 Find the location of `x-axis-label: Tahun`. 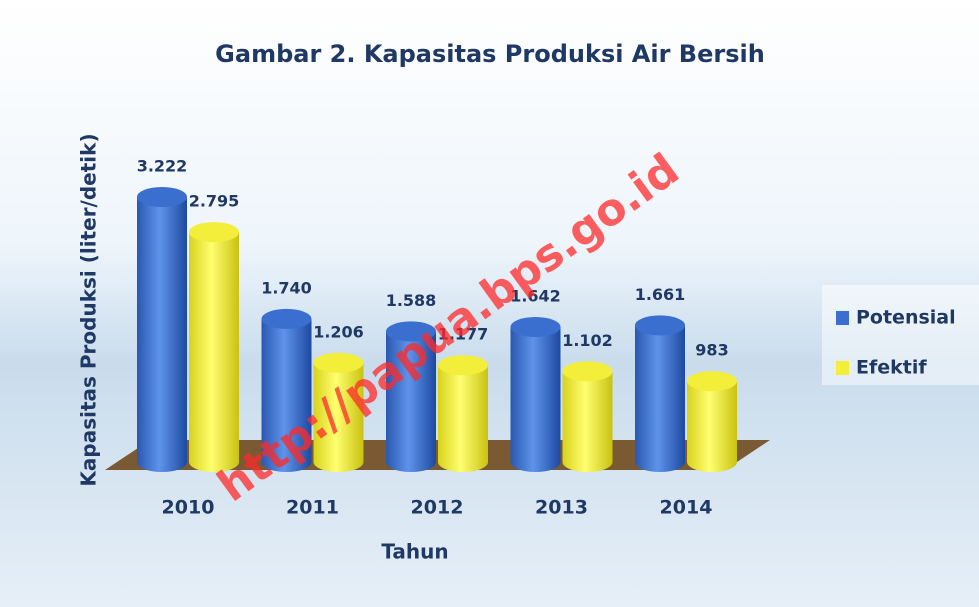

x-axis-label: Tahun is located at coordinates (414, 552).